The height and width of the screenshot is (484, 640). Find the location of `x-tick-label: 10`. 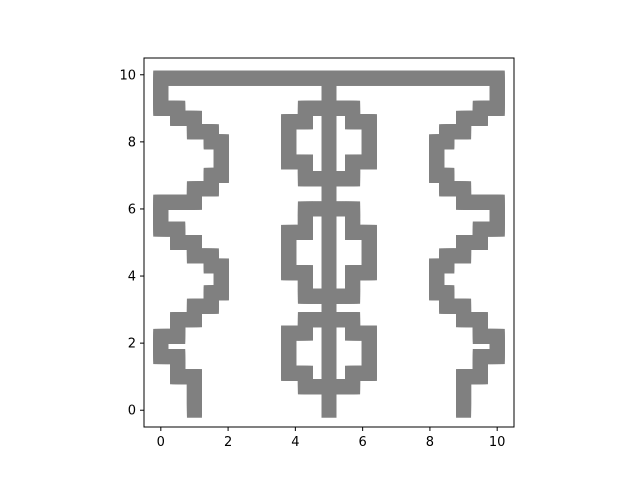

x-tick-label: 10 is located at coordinates (497, 442).